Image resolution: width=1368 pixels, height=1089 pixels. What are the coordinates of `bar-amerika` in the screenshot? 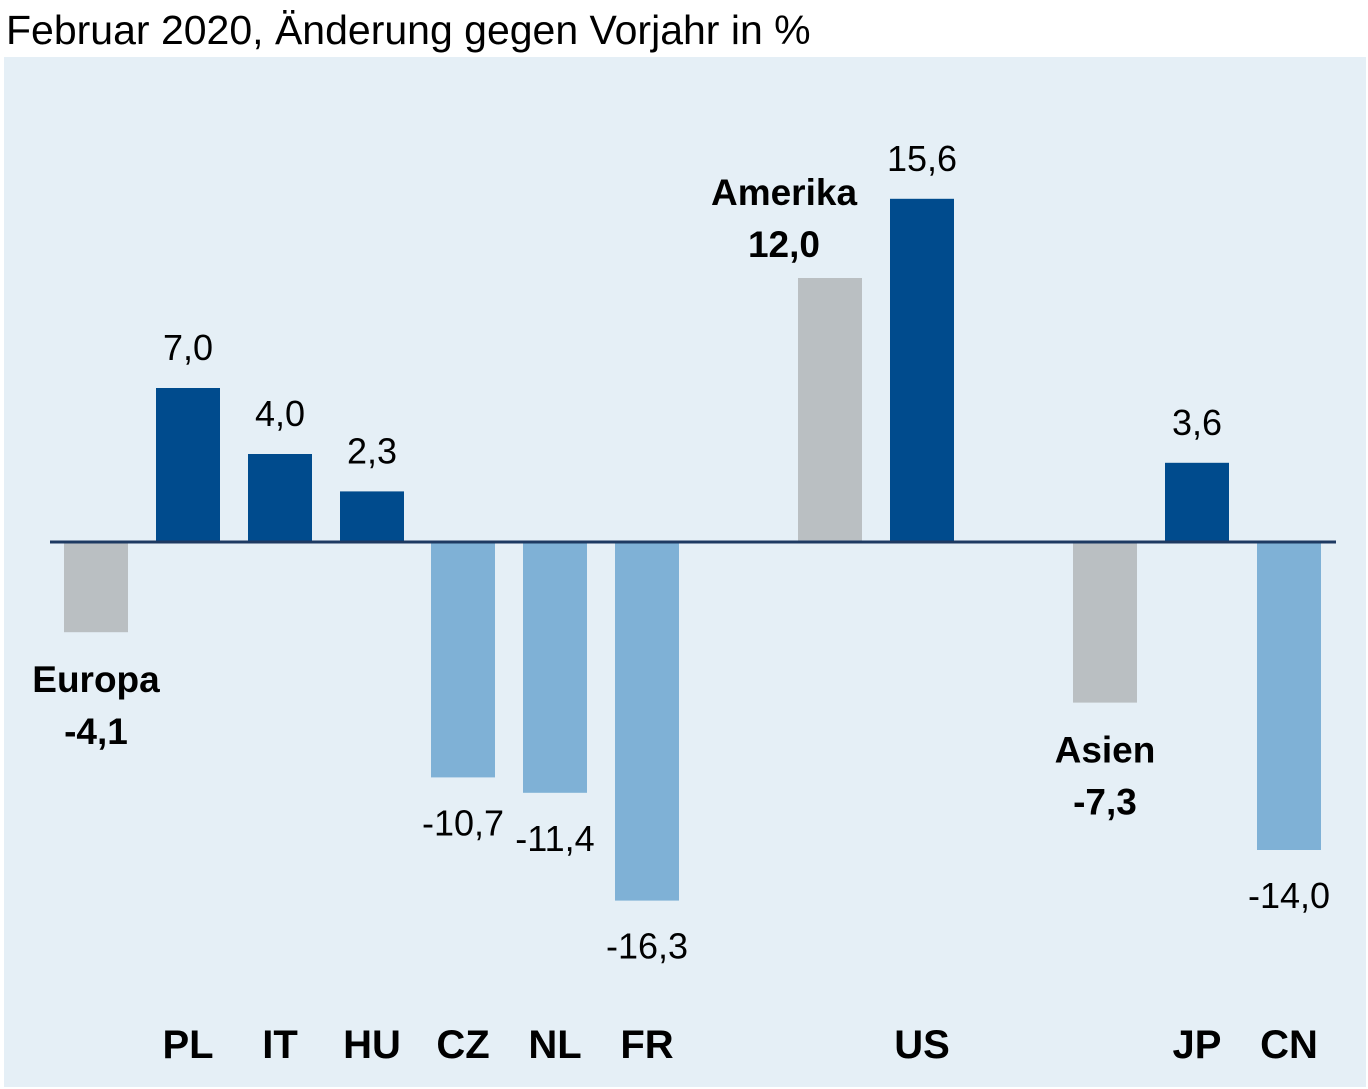 It's located at (830, 410).